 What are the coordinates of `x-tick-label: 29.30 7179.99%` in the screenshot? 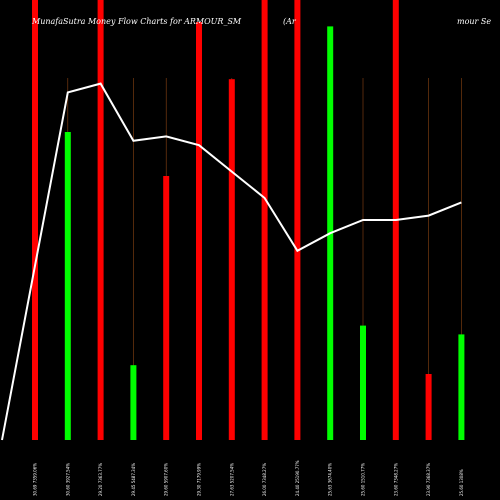 It's located at (199, 479).